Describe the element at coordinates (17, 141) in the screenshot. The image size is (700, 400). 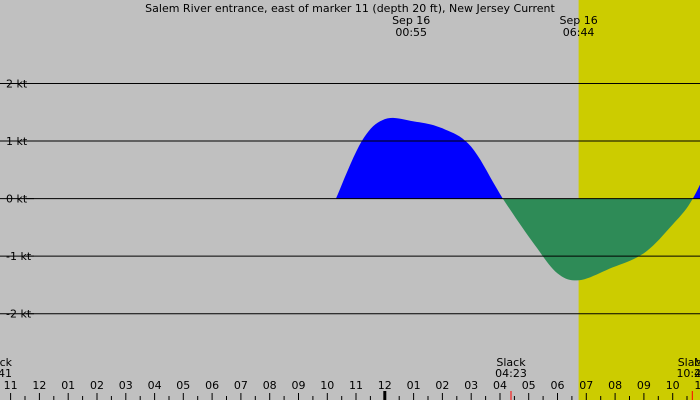
I see `y-tick-label: 1 kt` at that location.